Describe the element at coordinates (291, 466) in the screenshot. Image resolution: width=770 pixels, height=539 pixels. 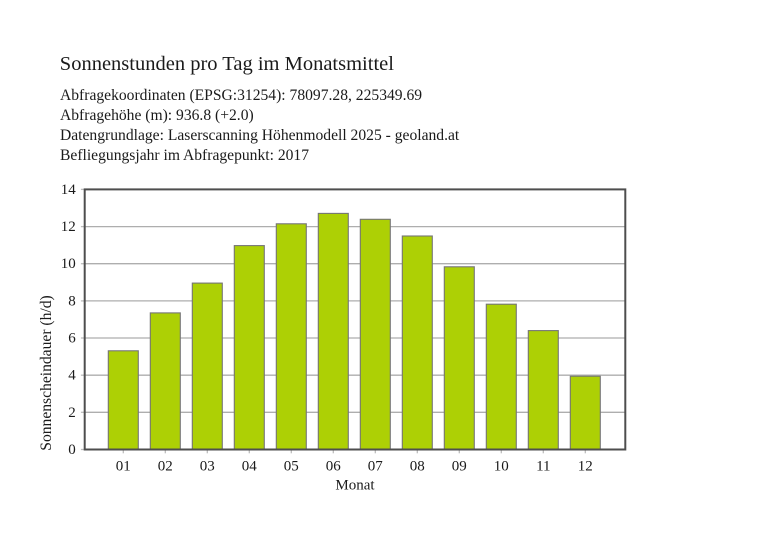
I see `svg-text: 05` at that location.